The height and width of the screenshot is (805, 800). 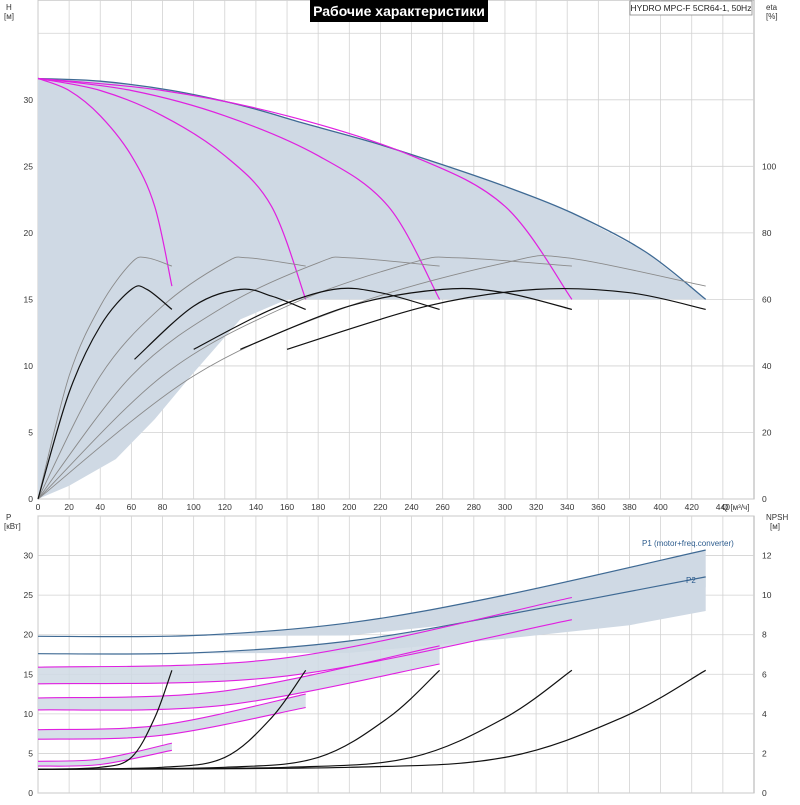 What do you see at coordinates (764, 793) in the screenshot?
I see `npsh-tick-label: 0` at bounding box center [764, 793].